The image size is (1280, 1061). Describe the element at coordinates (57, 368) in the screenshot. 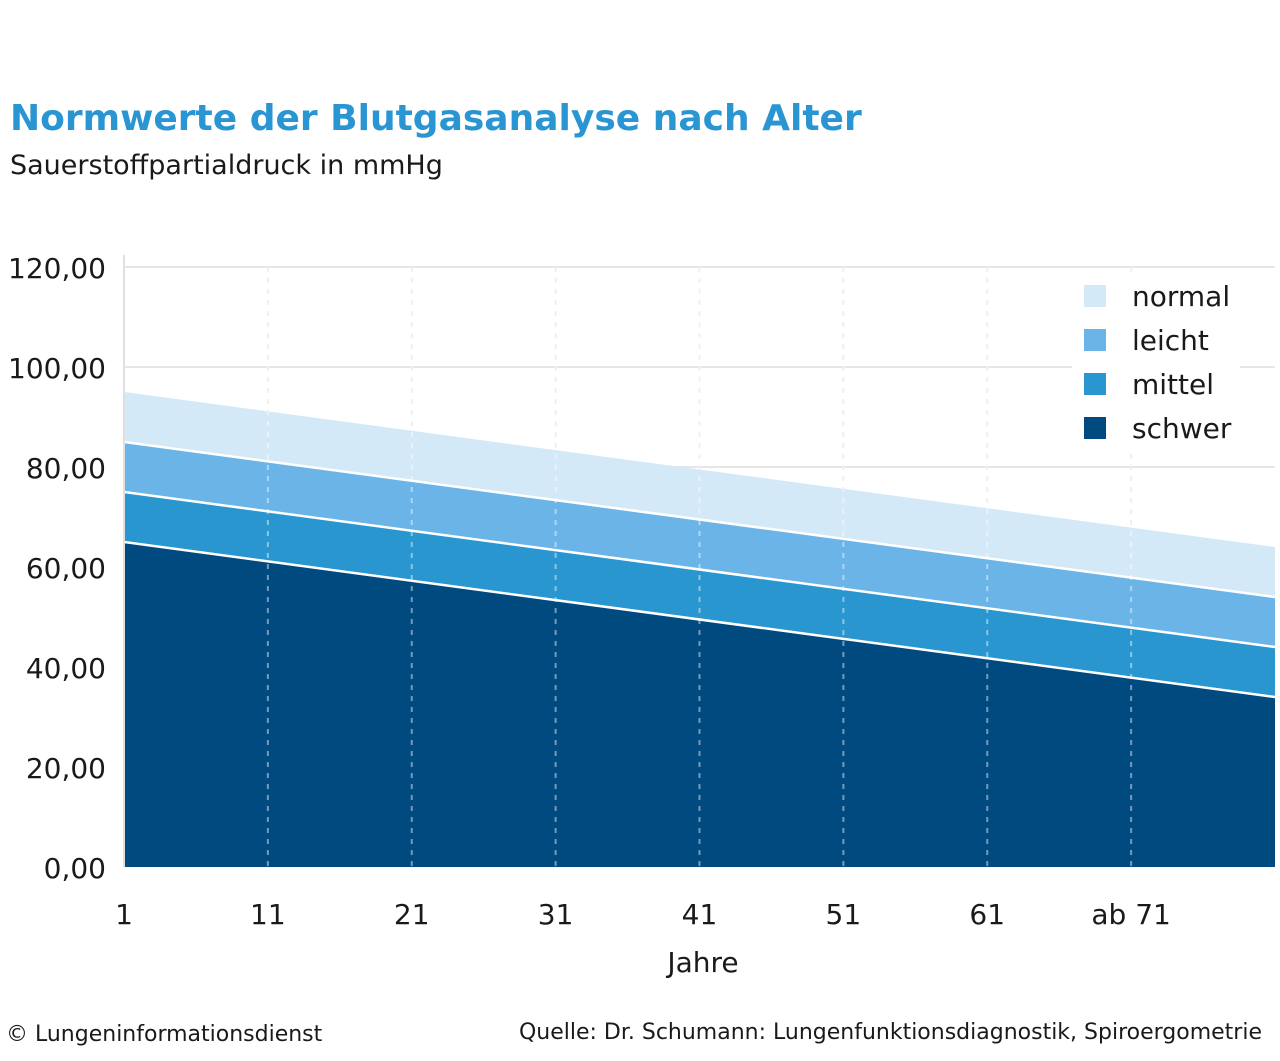

I see `y-tick-label: 100,00` at that location.